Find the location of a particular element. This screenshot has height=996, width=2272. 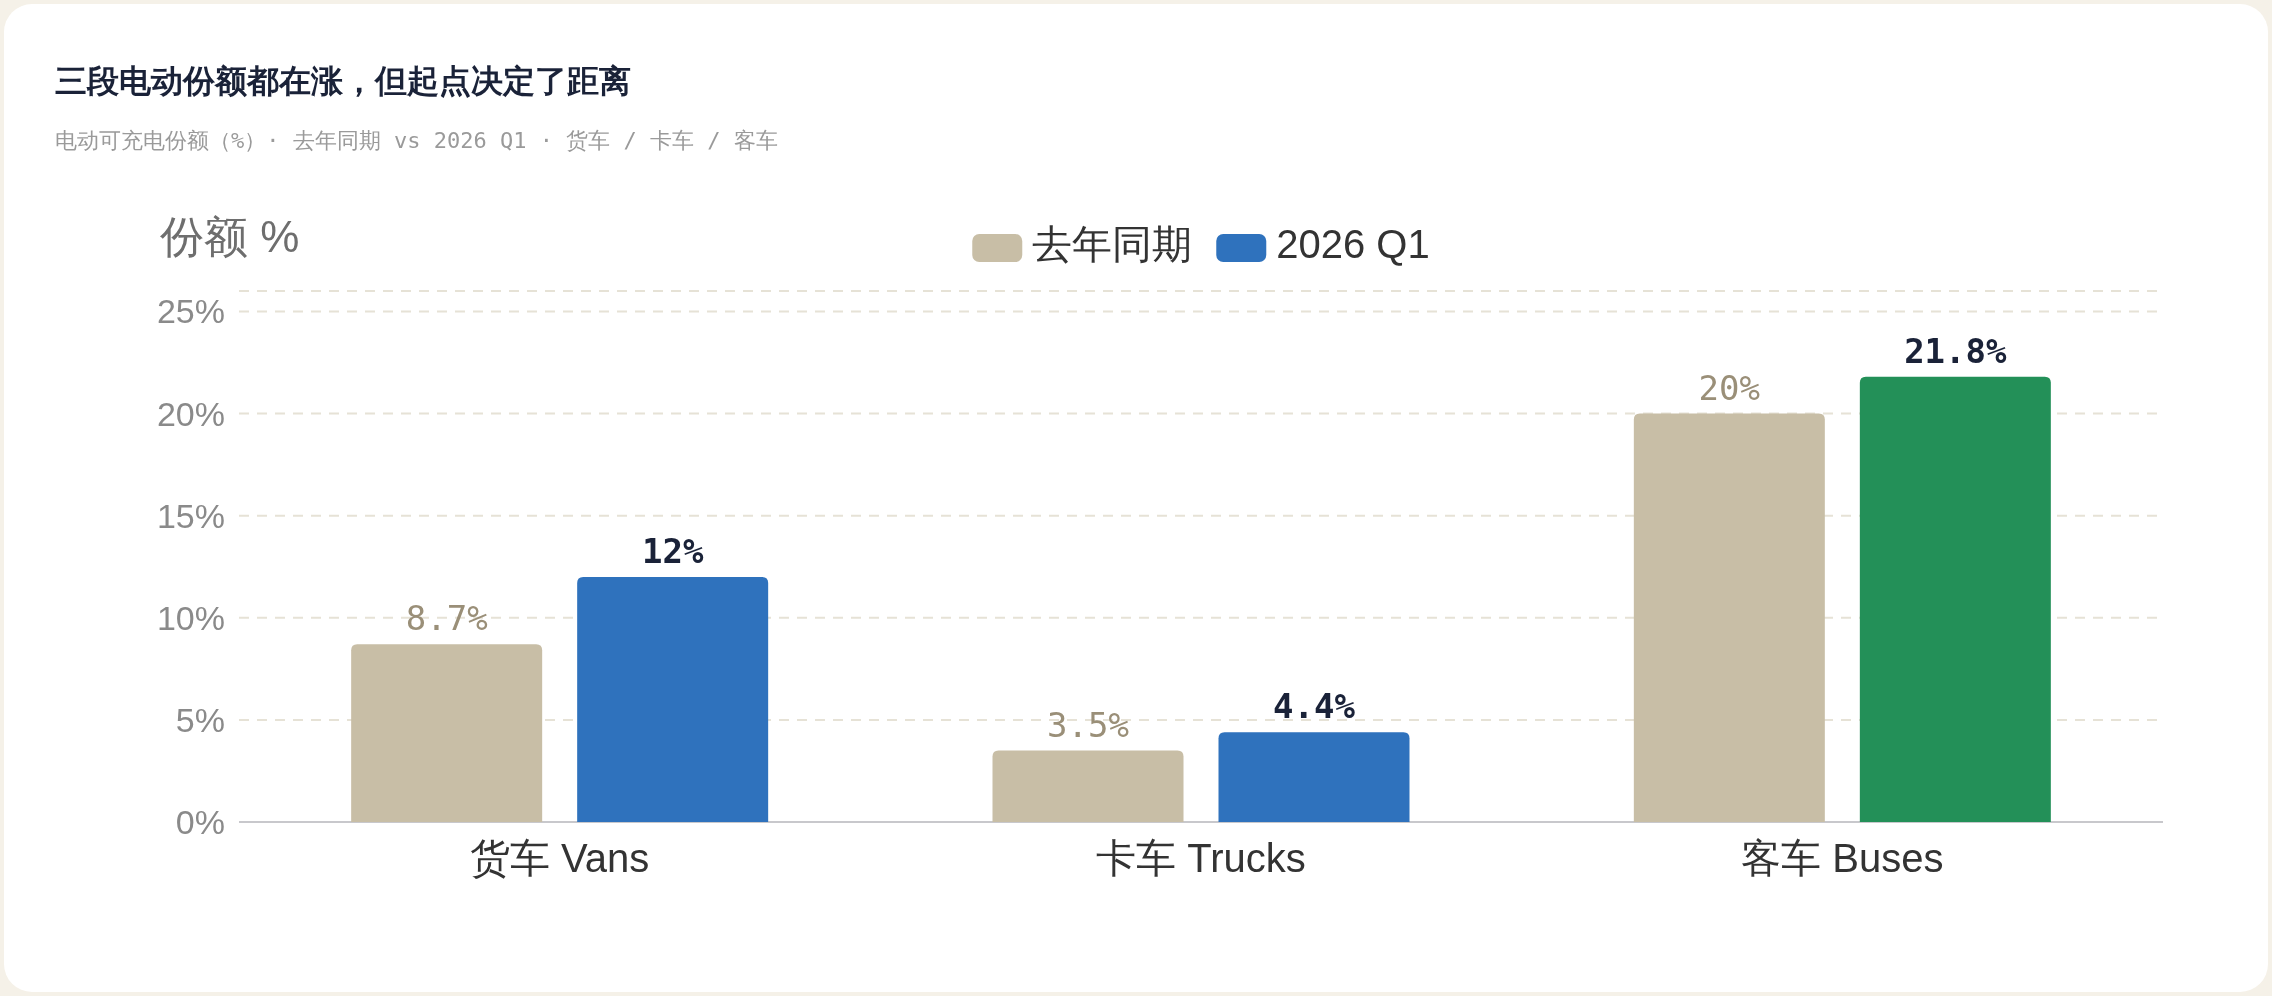

data-label: 4.4% is located at coordinates (1314, 706).